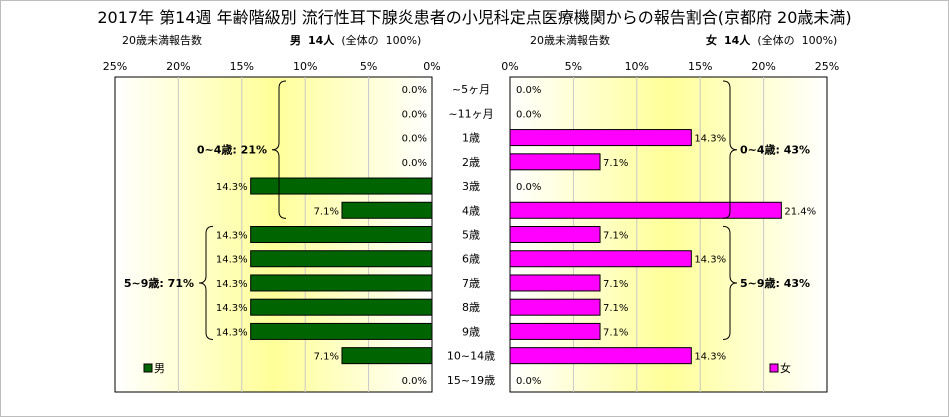 The width and height of the screenshot is (949, 417). I want to click on category-label: 15~19歳, so click(471, 380).